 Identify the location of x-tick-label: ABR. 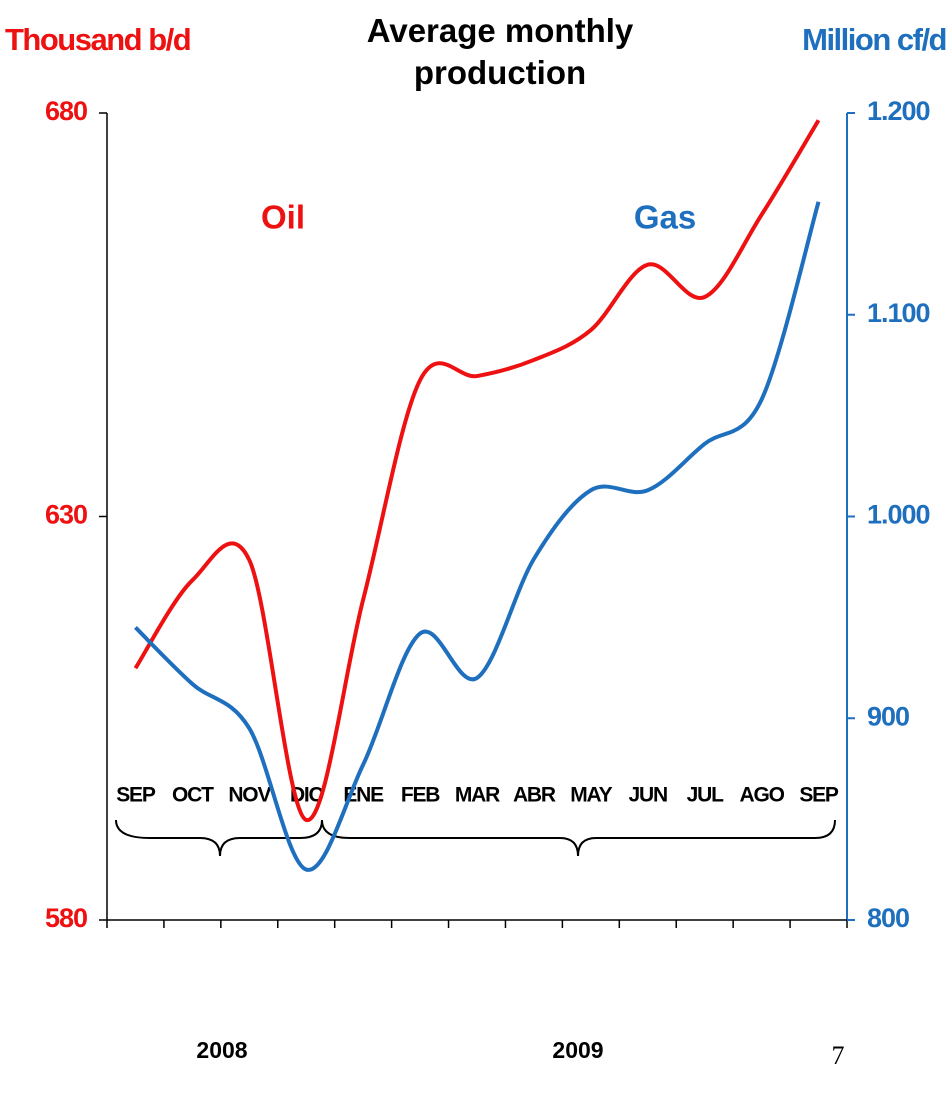
(534, 795).